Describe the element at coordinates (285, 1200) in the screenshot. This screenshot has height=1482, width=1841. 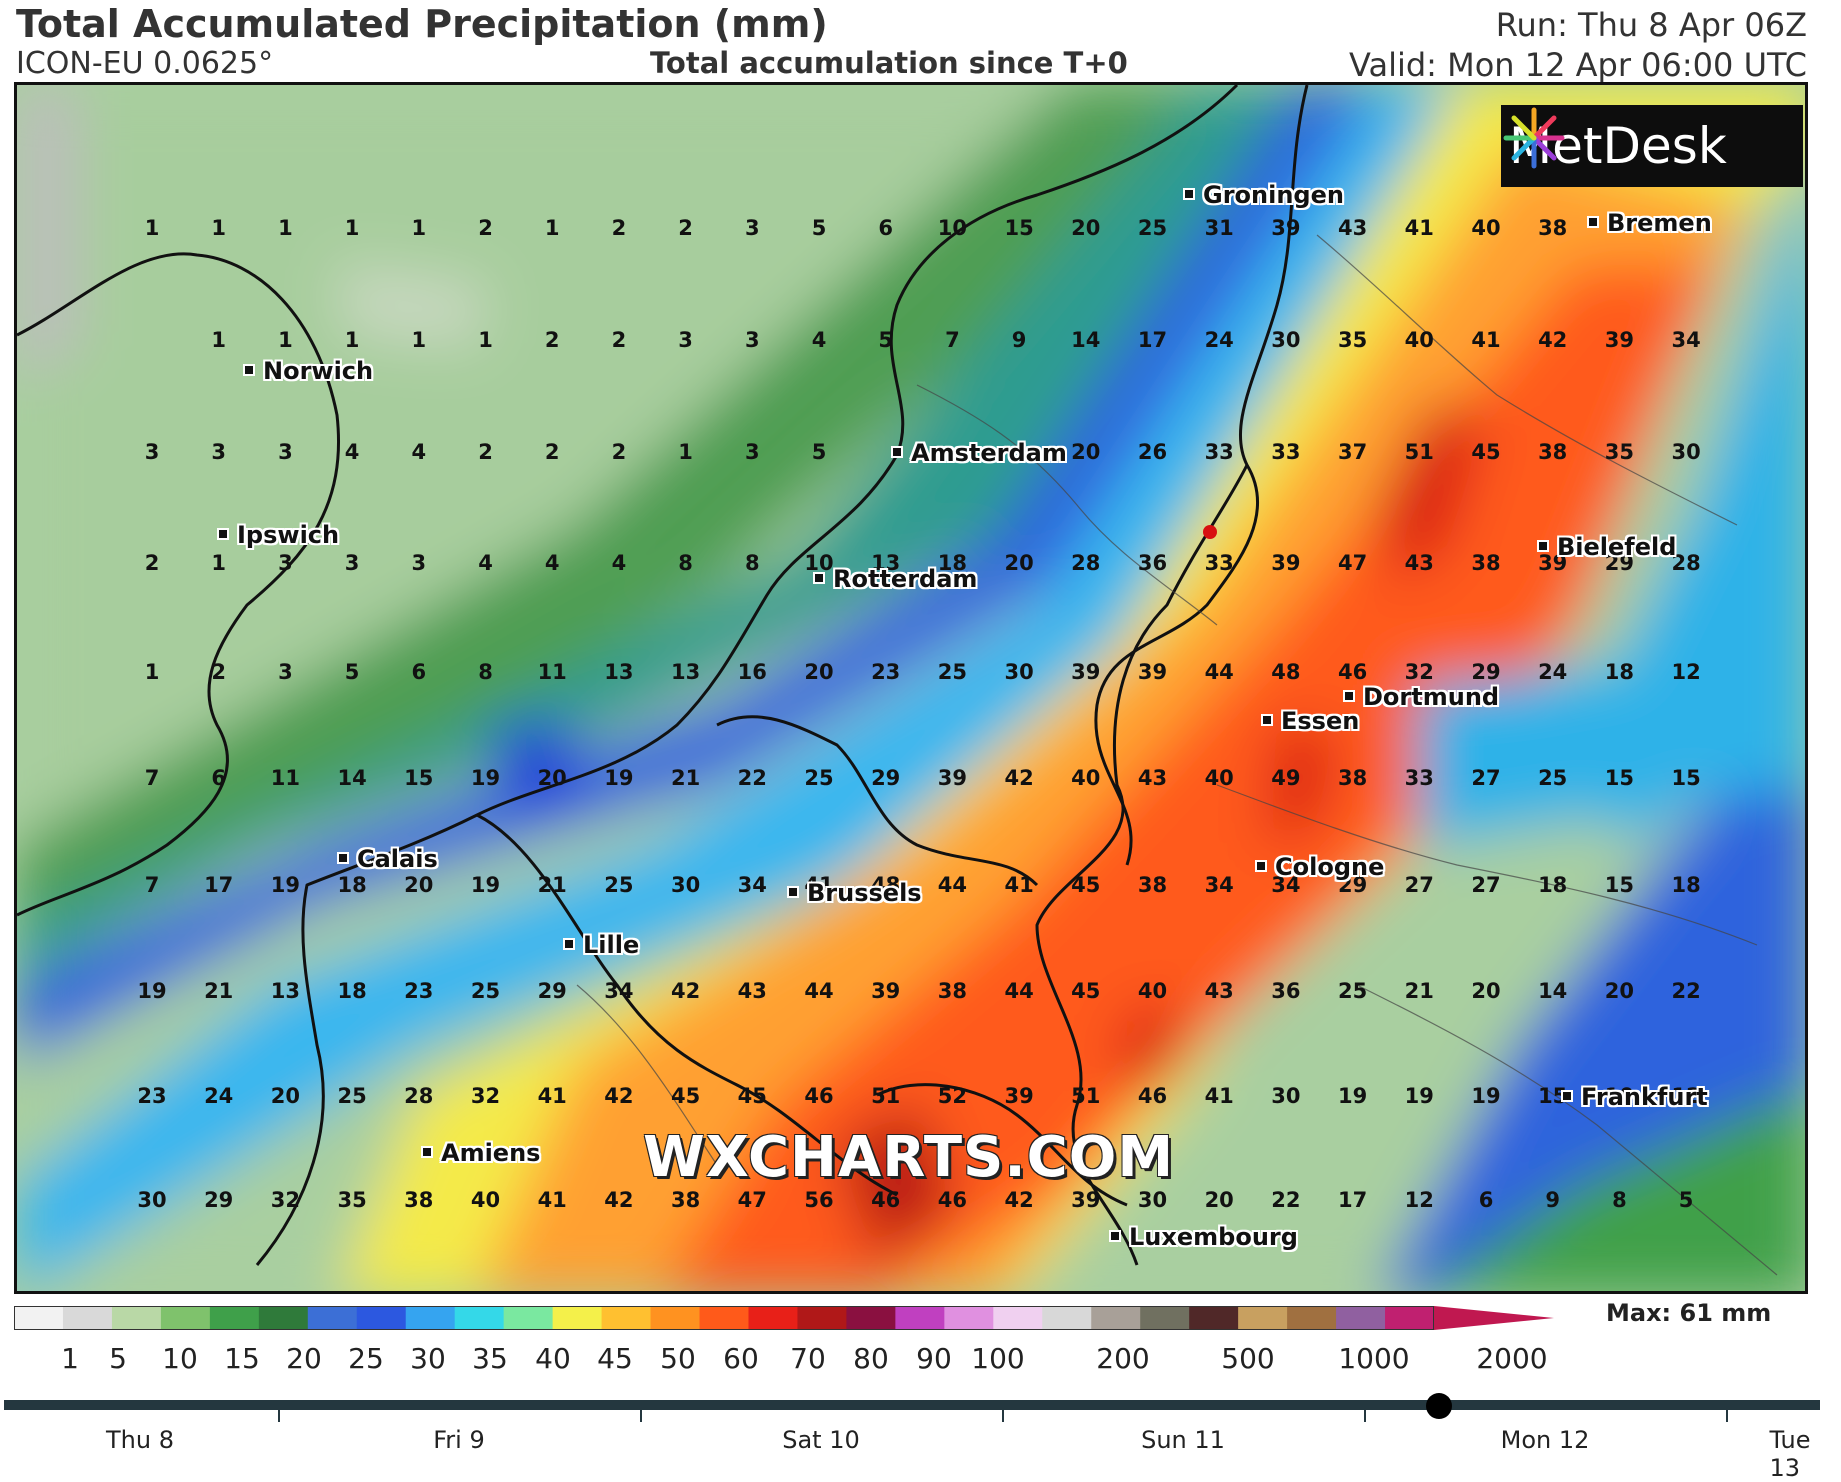
I see `grid-value: 32` at that location.